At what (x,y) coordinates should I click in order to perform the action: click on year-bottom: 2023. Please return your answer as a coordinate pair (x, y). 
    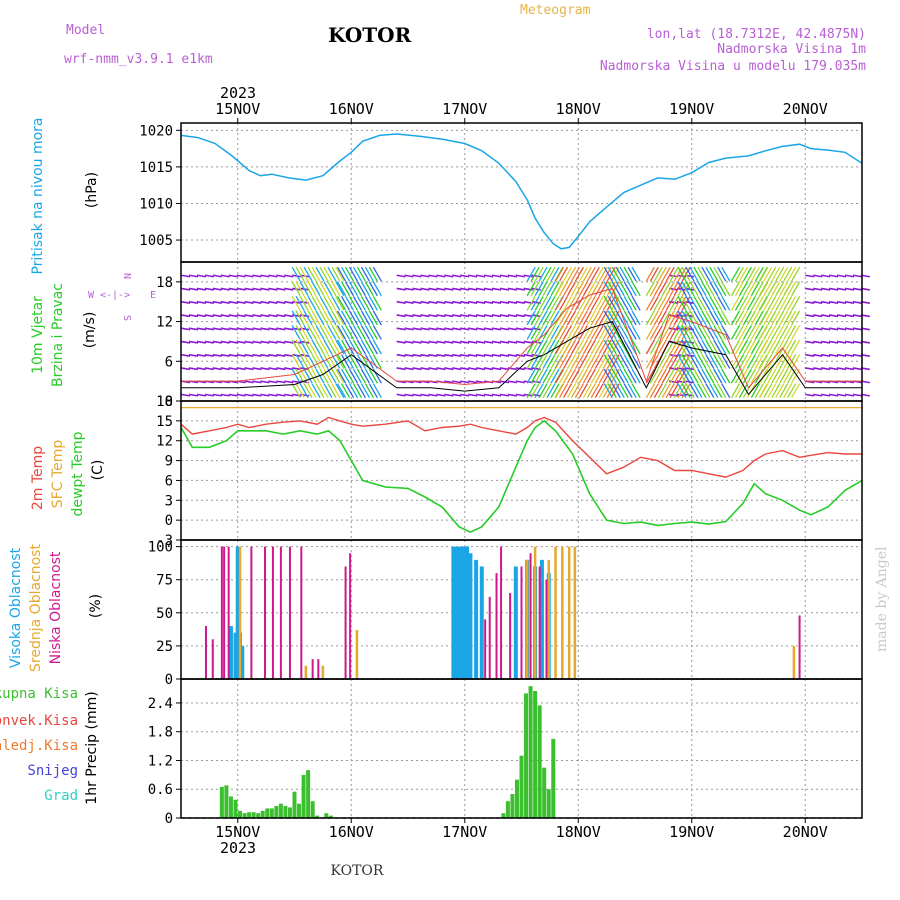
    Looking at the image, I should click on (238, 848).